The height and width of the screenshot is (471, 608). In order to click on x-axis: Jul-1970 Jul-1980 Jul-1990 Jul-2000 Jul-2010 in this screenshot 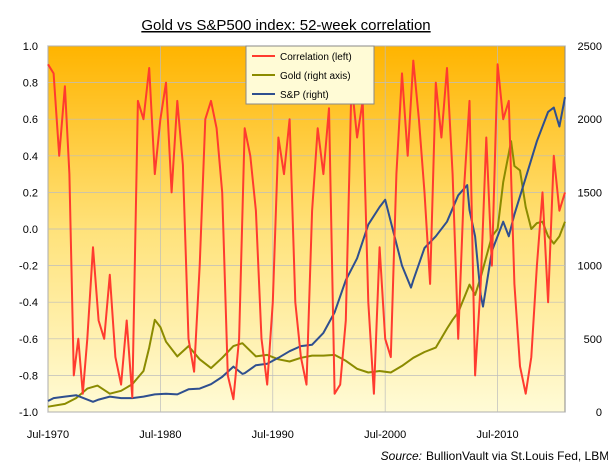, I will do `click(273, 435)`.